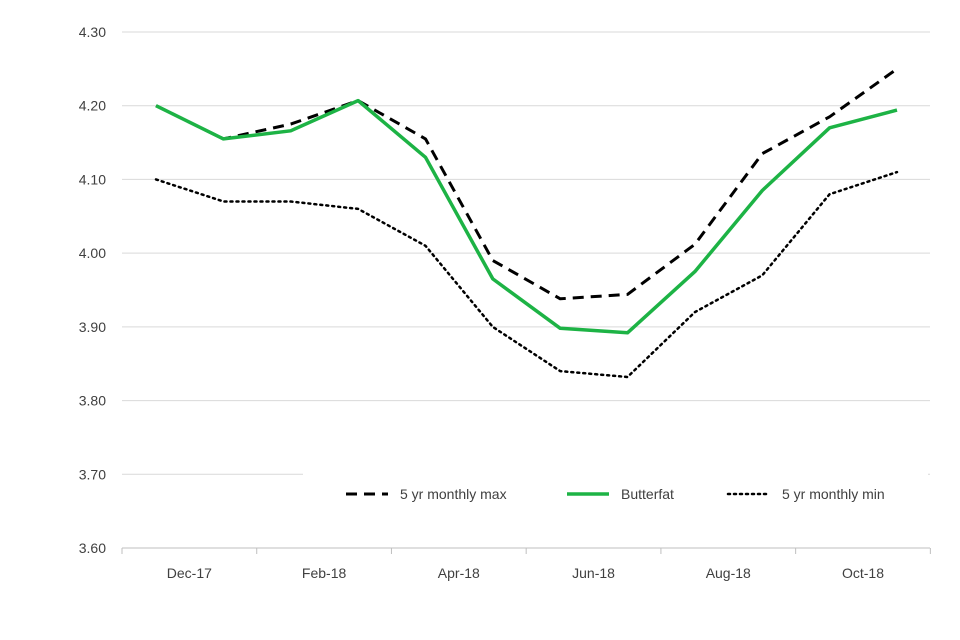  Describe the element at coordinates (92, 253) in the screenshot. I see `y-tick-label: 4.00` at that location.